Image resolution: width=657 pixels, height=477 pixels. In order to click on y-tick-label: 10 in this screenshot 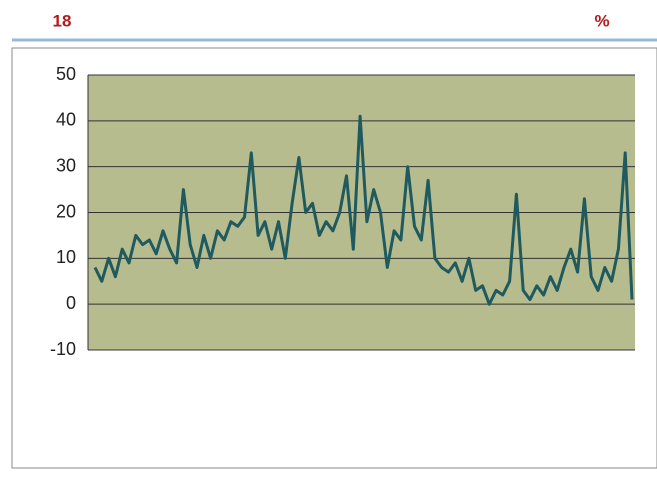, I will do `click(66, 257)`.